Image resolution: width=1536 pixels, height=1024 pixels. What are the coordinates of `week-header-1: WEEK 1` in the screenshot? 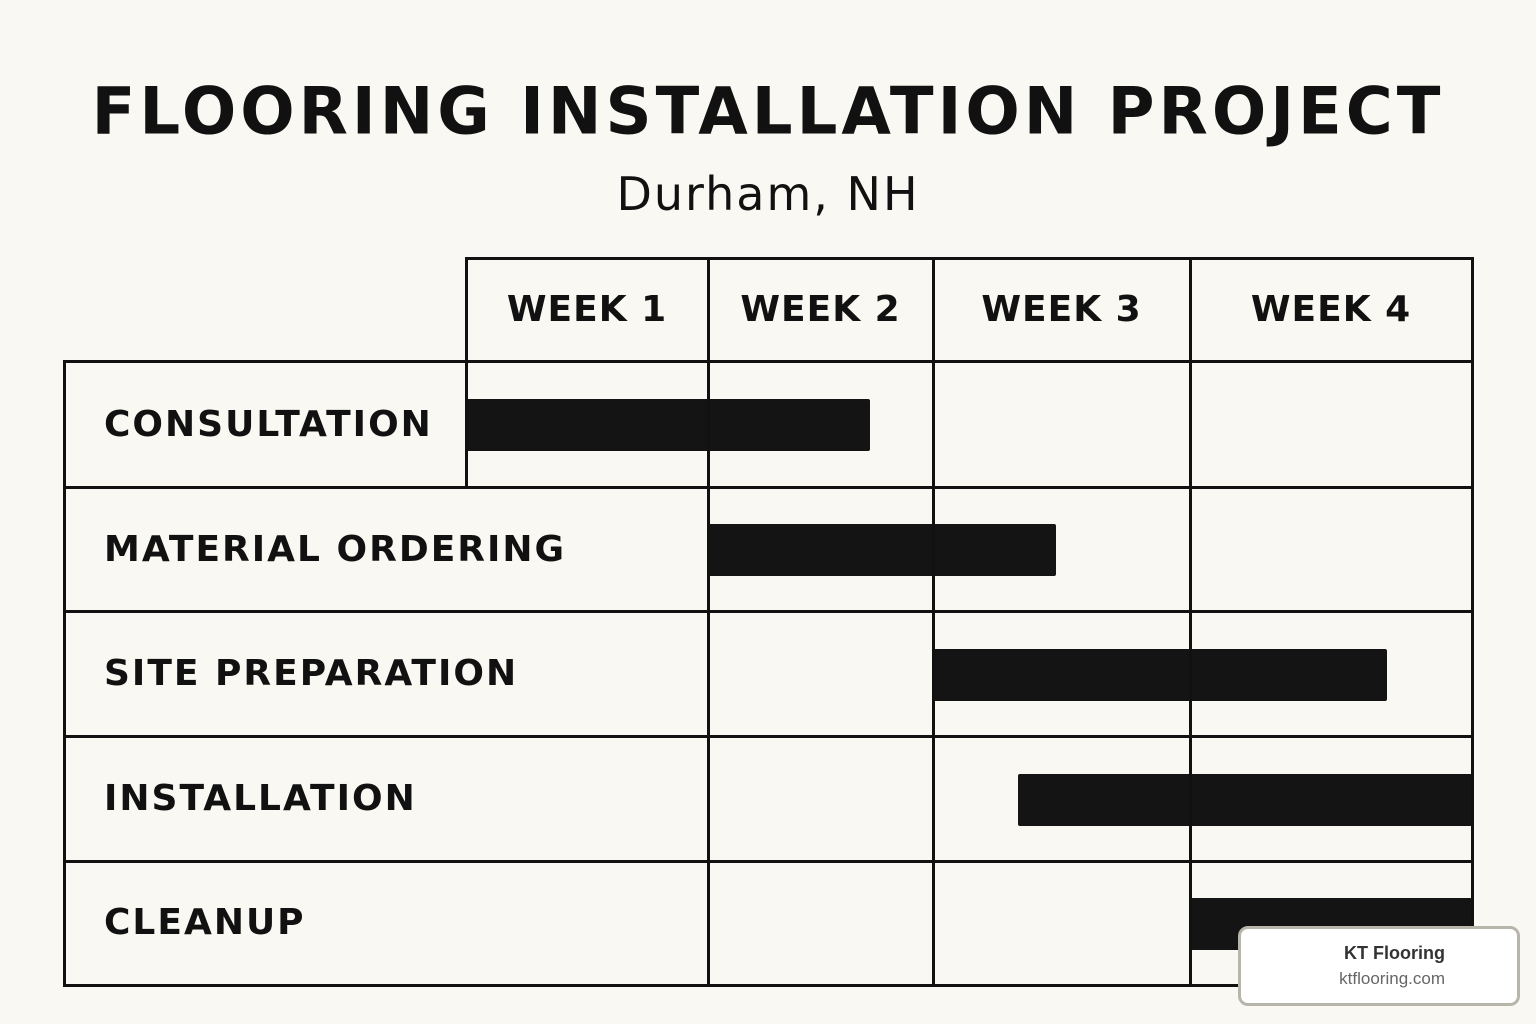 It's located at (587, 309).